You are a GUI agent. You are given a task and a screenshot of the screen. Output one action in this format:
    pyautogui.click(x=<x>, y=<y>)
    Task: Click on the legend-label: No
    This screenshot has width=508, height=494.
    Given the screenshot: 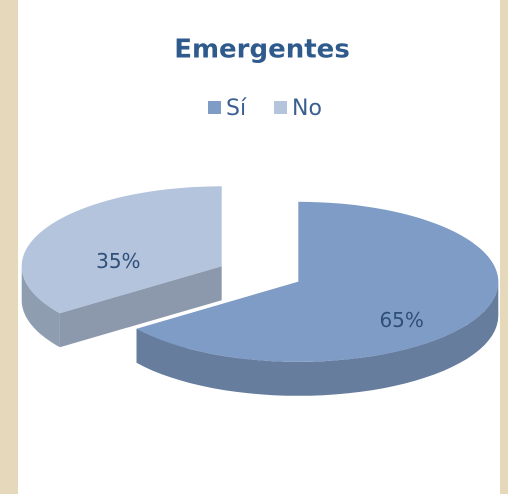 What is the action you would take?
    pyautogui.click(x=307, y=108)
    